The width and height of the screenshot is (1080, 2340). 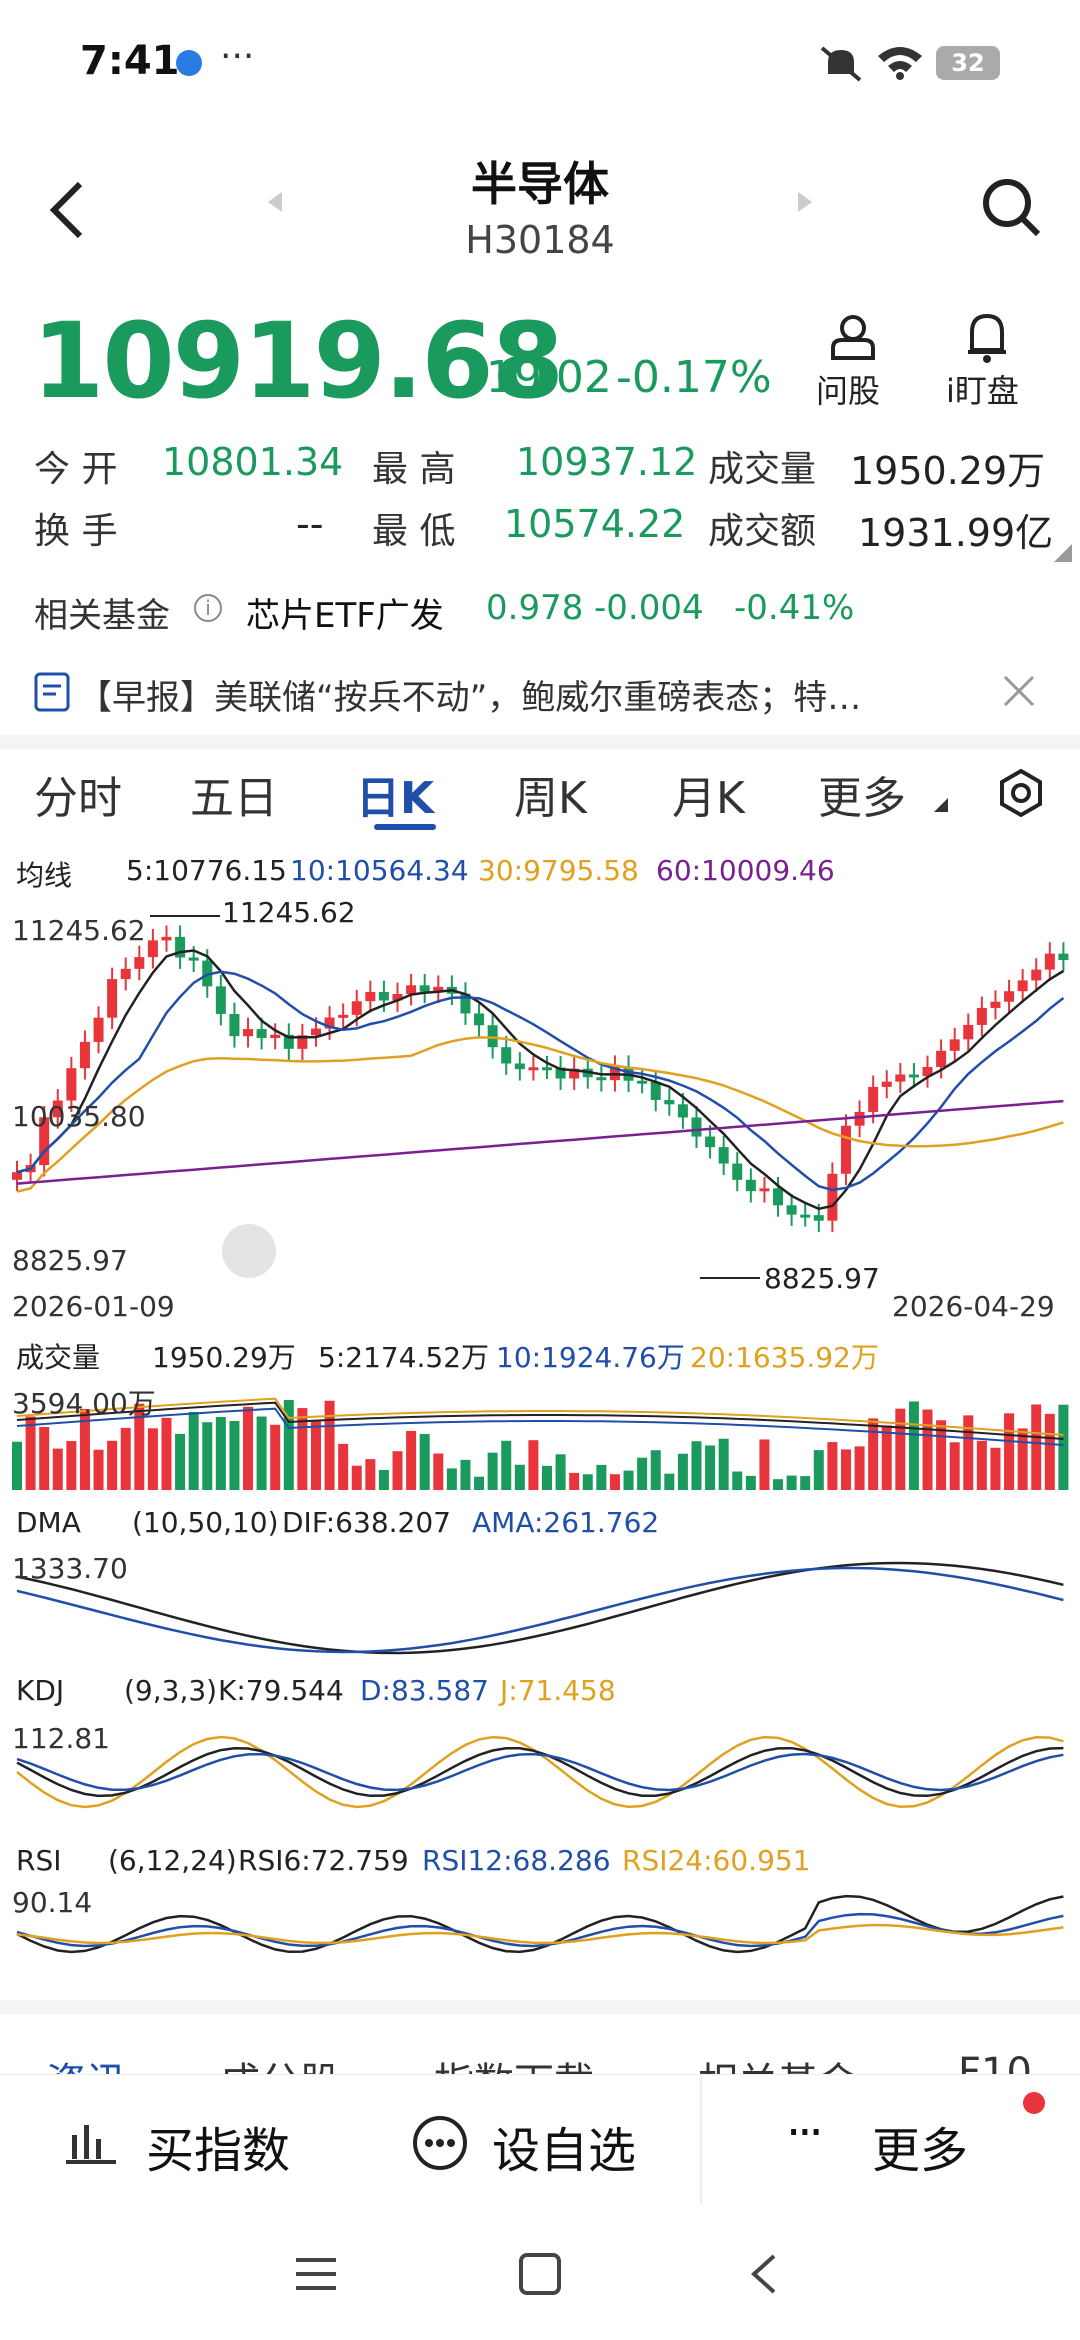 I want to click on tab-week-k: 周K, so click(x=550, y=798).